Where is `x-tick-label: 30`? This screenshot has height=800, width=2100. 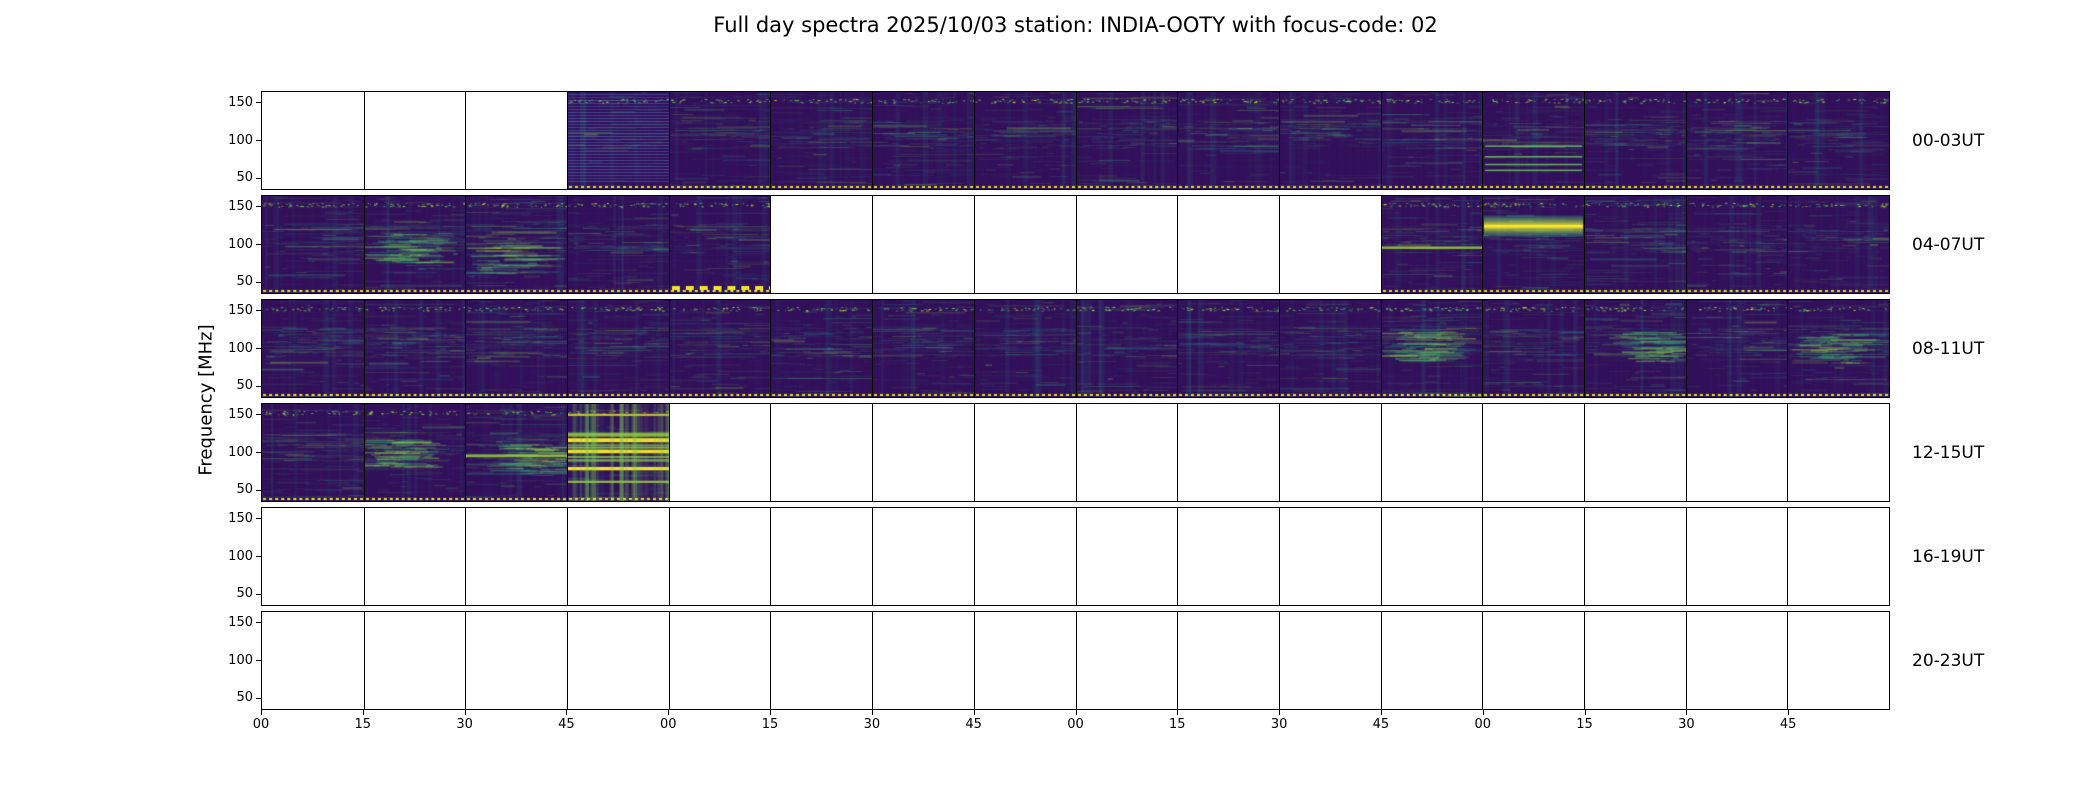
x-tick-label: 30 is located at coordinates (1686, 724).